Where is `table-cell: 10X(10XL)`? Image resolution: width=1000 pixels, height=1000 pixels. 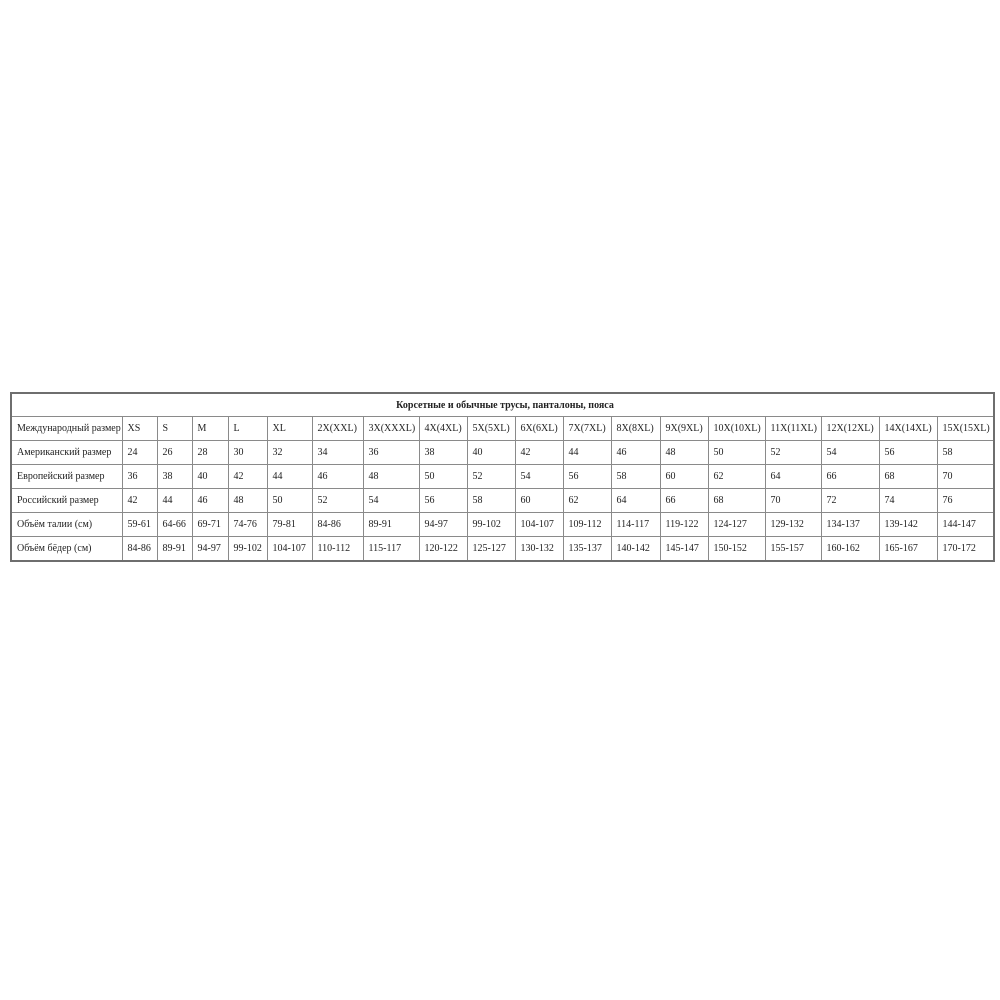
table-cell: 10X(10XL) is located at coordinates (736, 428).